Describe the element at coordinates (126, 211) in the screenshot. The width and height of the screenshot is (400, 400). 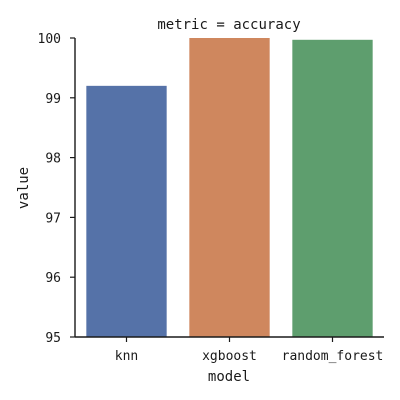
I see `bar-knn` at that location.